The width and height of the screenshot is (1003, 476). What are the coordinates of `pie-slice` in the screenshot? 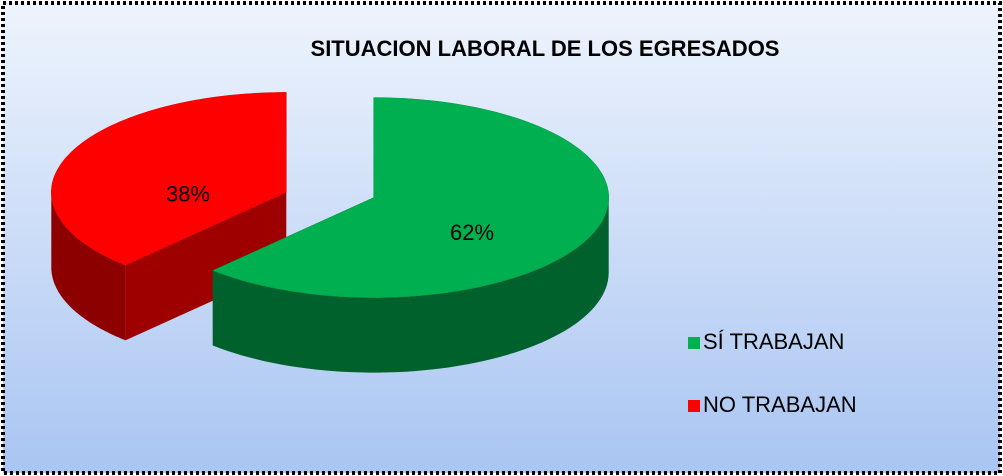 It's located at (169, 216).